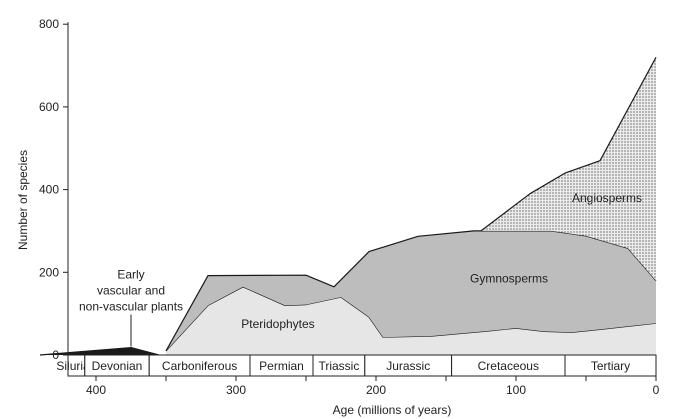 This screenshot has height=419, width=678. Describe the element at coordinates (281, 366) in the screenshot. I see `period-label-permian: Permian` at that location.